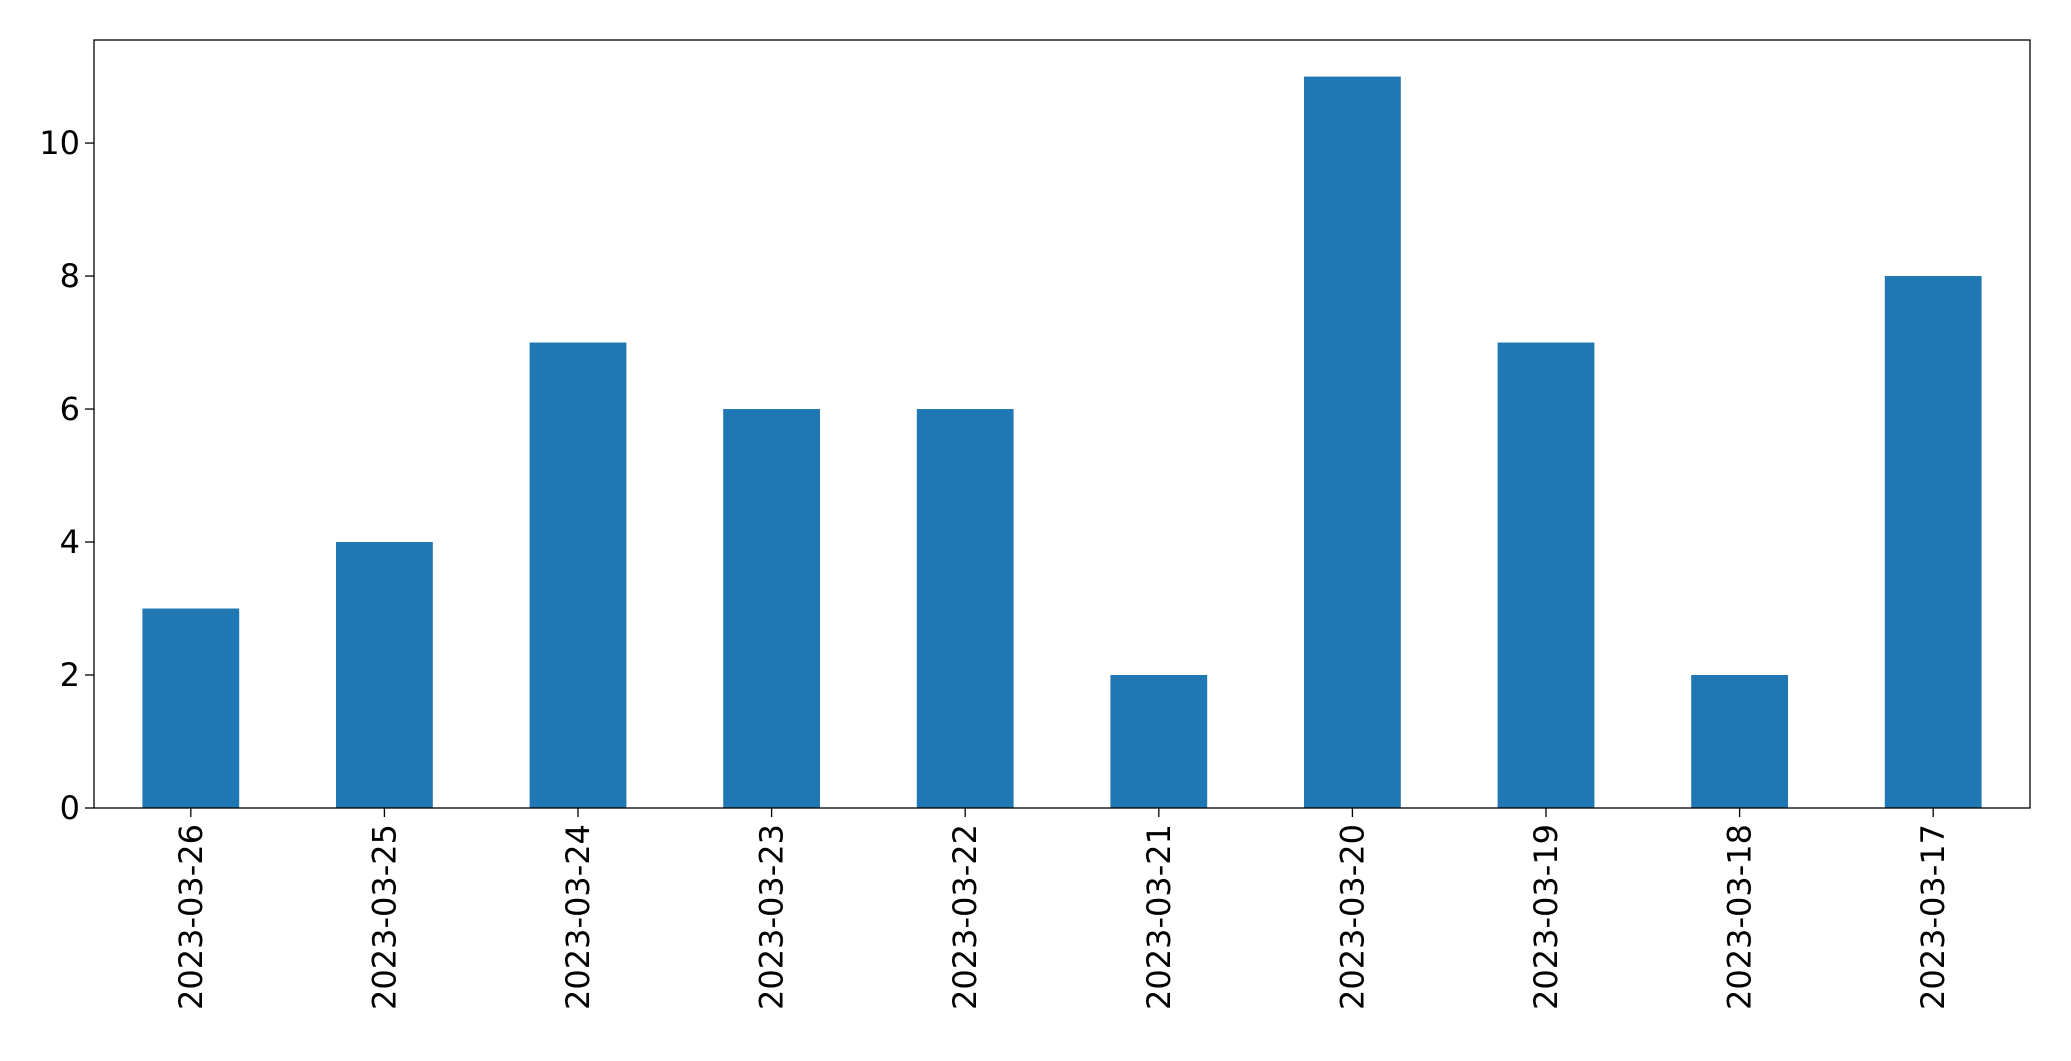 The width and height of the screenshot is (2071, 1061). What do you see at coordinates (772, 917) in the screenshot?
I see `x-tick-label: 2023-03-23` at bounding box center [772, 917].